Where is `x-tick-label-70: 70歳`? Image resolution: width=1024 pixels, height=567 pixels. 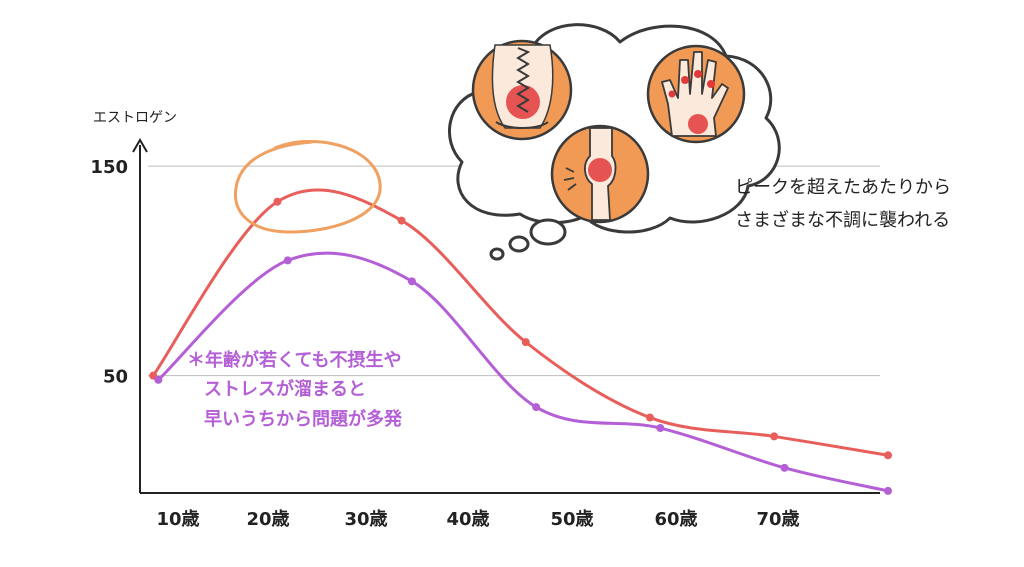
x-tick-label-70: 70歳 is located at coordinates (777, 519).